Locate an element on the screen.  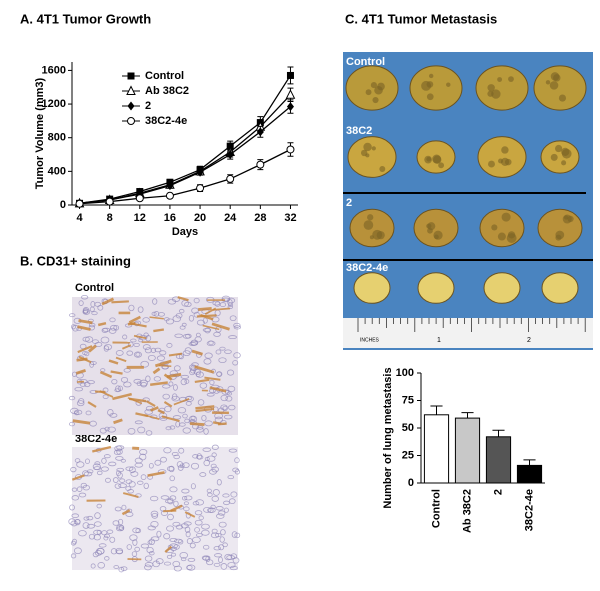
series-line is located at coordinates (185, 149).